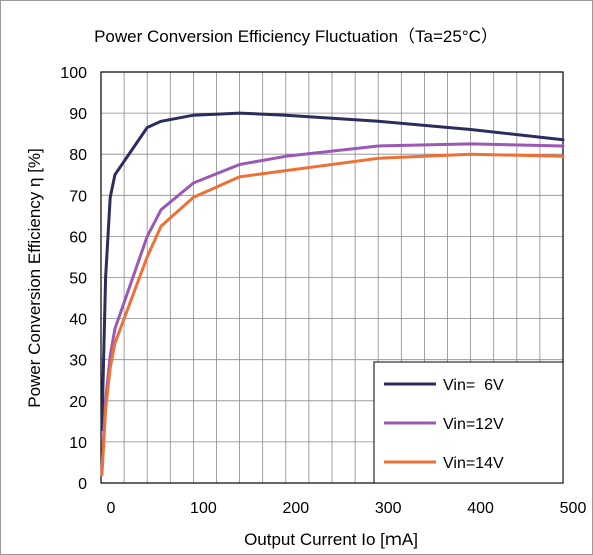 This screenshot has height=555, width=593. I want to click on legend: Vin= 6V Vin=12V Vin=14V, so click(468, 422).